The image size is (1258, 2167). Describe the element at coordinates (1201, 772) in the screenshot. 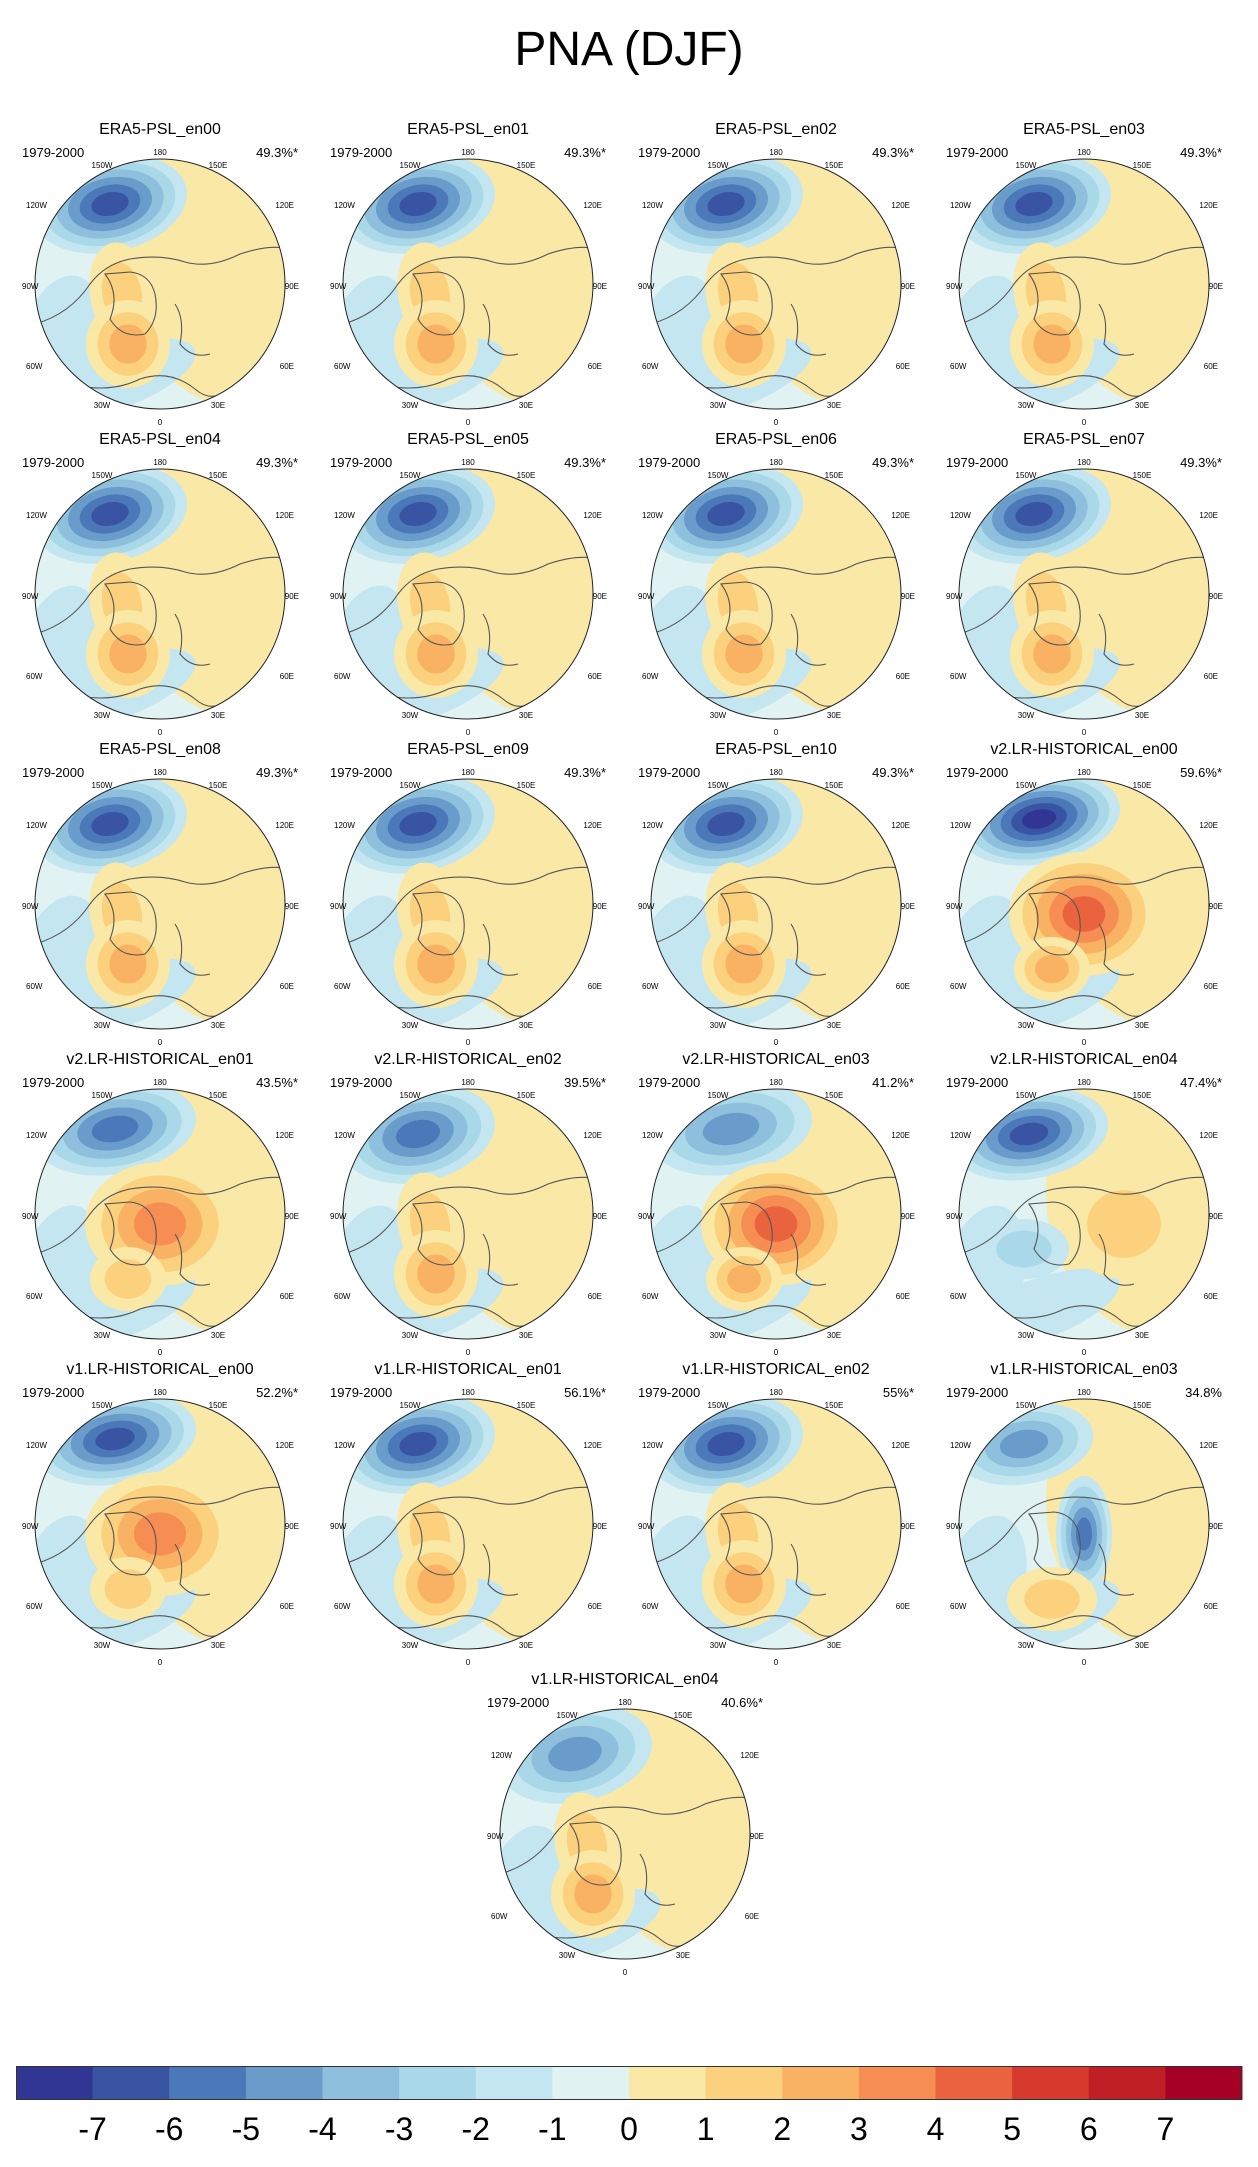

I see `panel-variance: 59.6%*` at that location.